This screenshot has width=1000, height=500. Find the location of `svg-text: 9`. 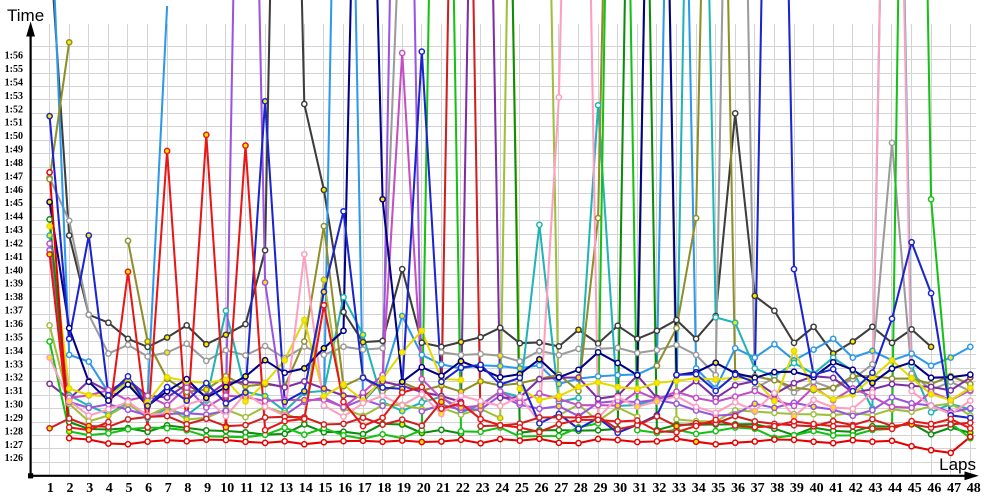

svg-text: 9 is located at coordinates (207, 488).